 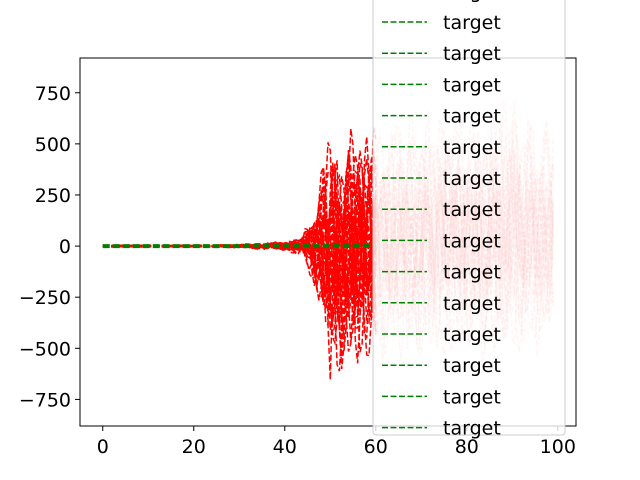 I want to click on x-tick-label: 80, so click(x=467, y=447).